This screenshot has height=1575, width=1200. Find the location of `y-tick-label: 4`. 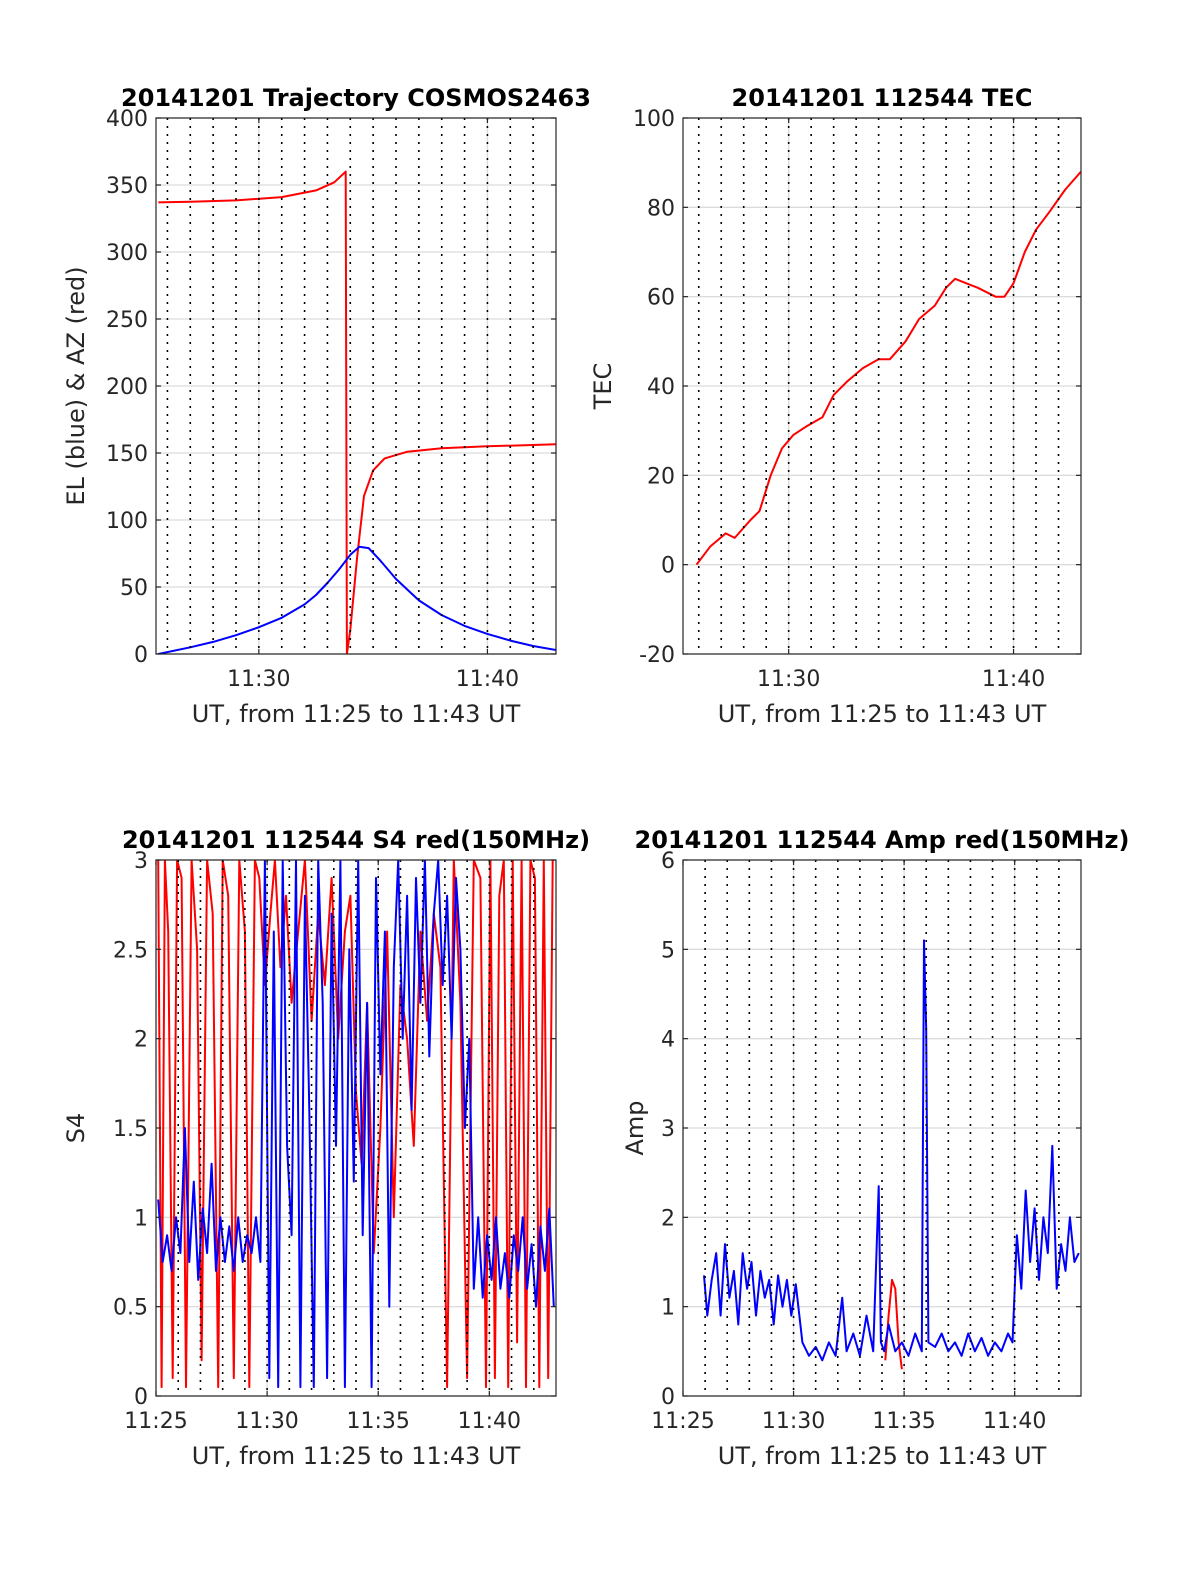

y-tick-label: 4 is located at coordinates (668, 1040).